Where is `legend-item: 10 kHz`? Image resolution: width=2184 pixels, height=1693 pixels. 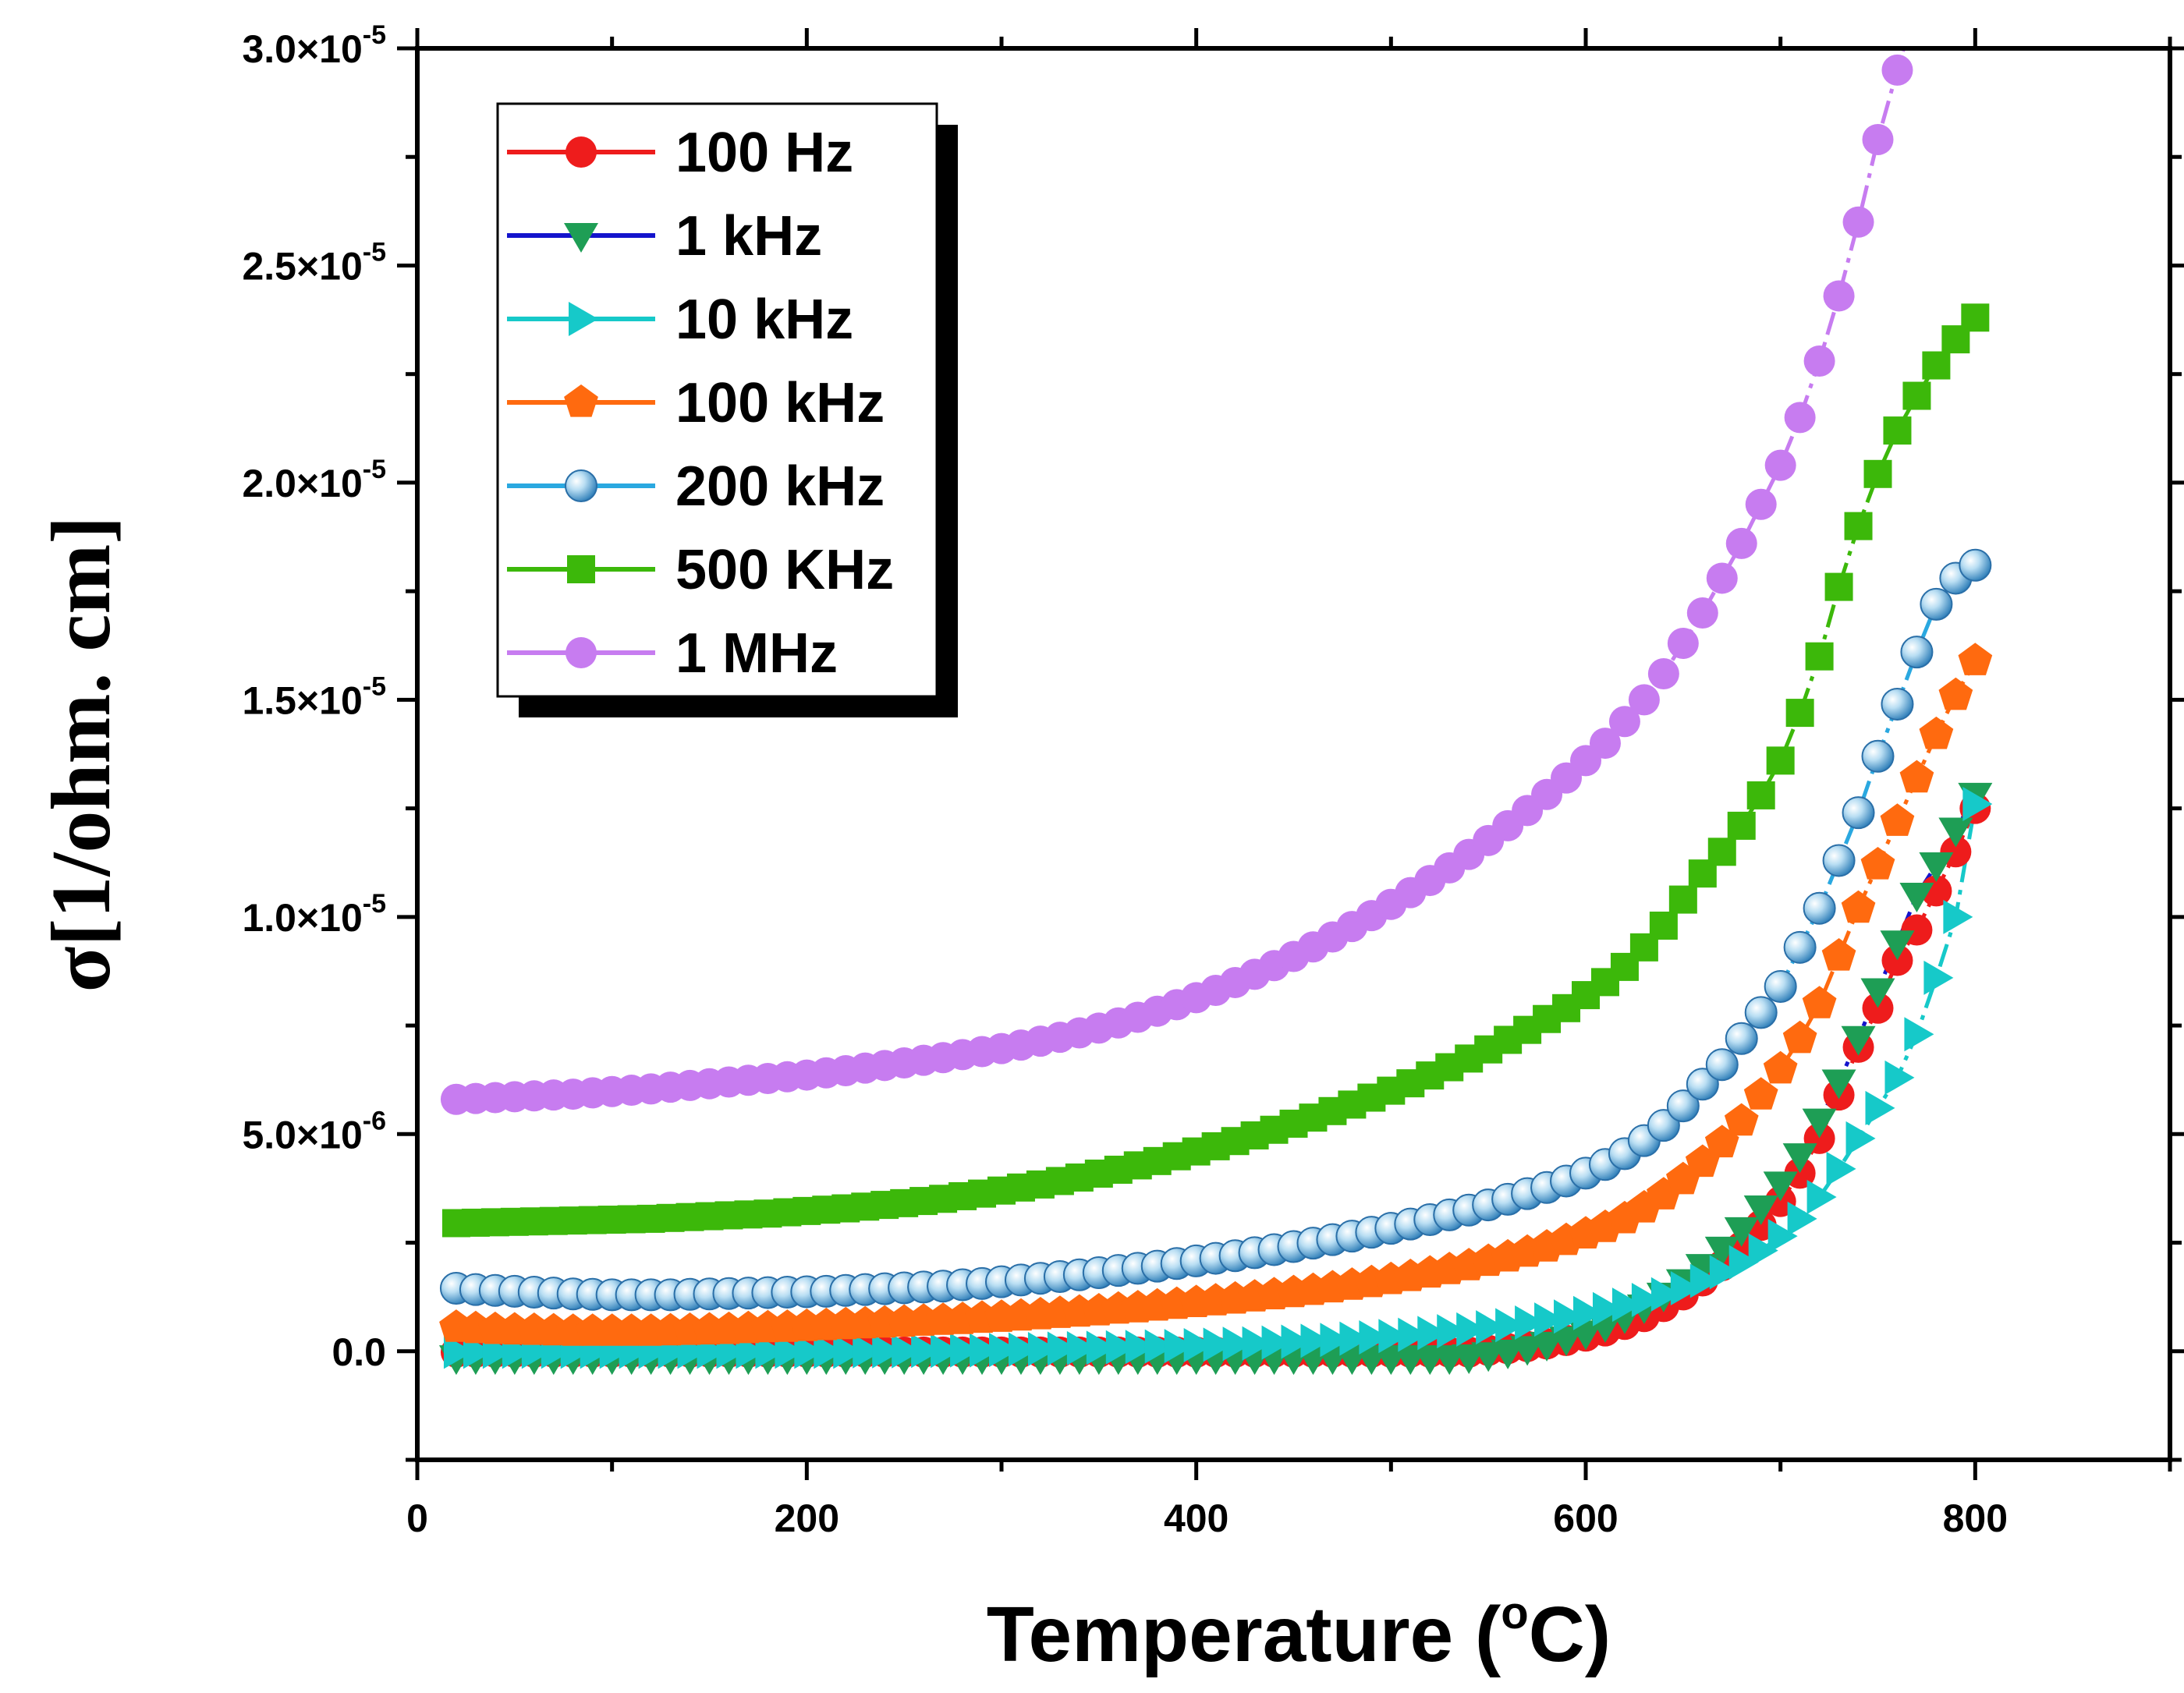
legend-item: 10 kHz is located at coordinates (680, 320).